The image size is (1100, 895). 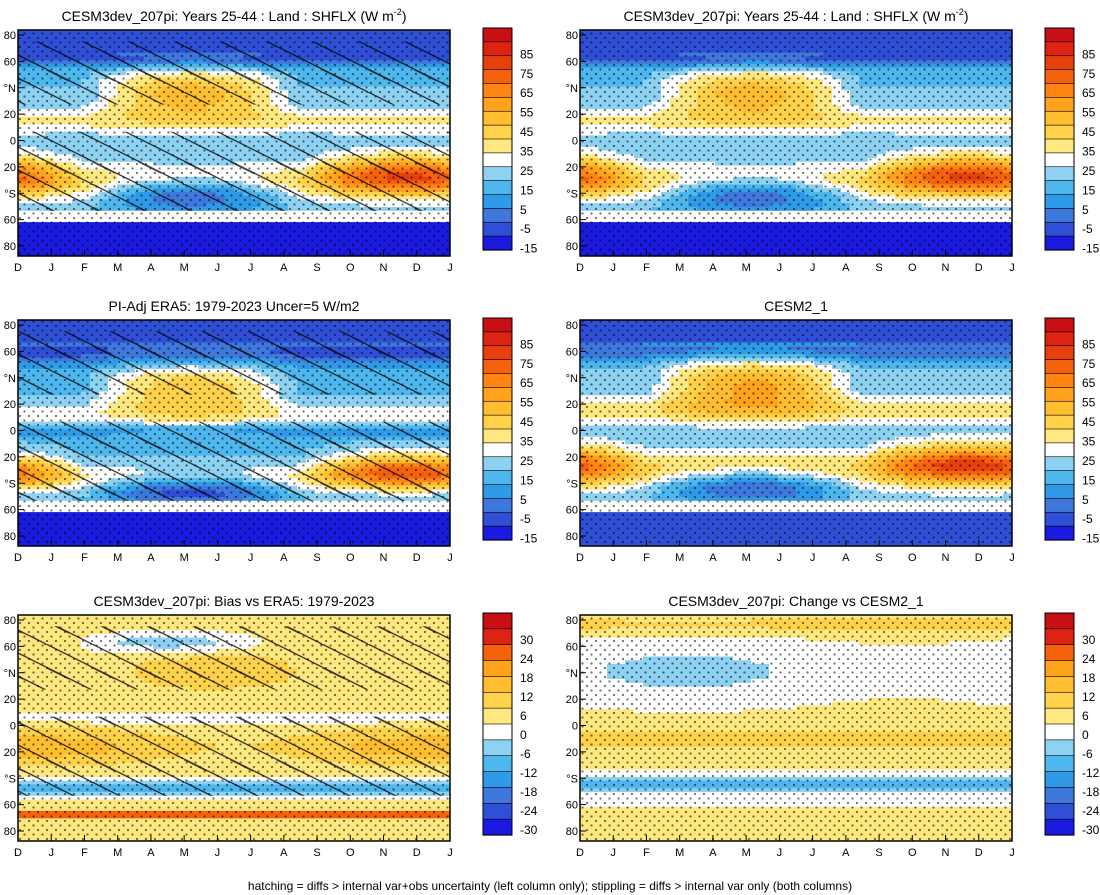 What do you see at coordinates (527, 93) in the screenshot?
I see `colorbar-label: 65` at bounding box center [527, 93].